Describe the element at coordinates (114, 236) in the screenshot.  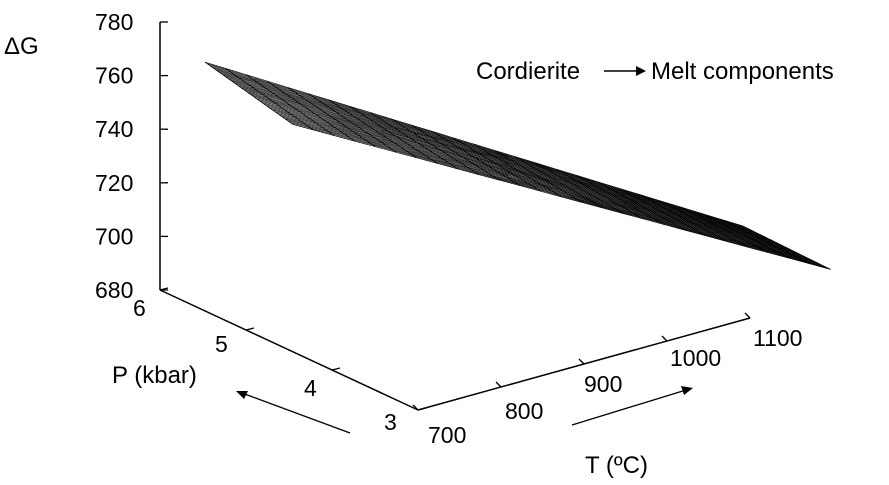
I see `z-tick-label: 700` at that location.